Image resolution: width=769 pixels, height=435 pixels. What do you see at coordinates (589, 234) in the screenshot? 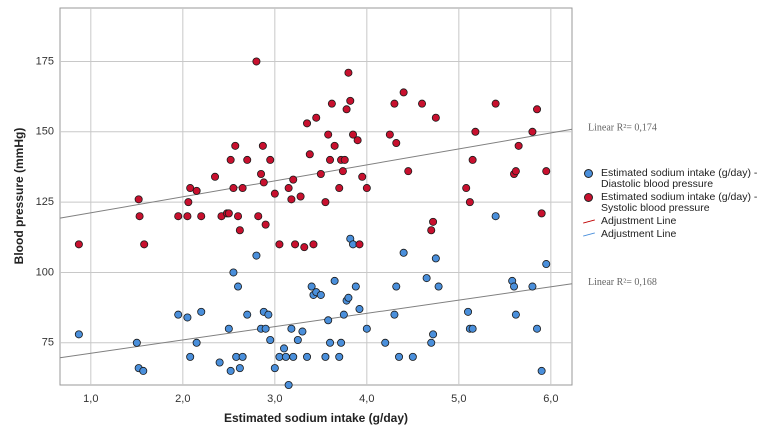
I see `legend-line` at bounding box center [589, 234].